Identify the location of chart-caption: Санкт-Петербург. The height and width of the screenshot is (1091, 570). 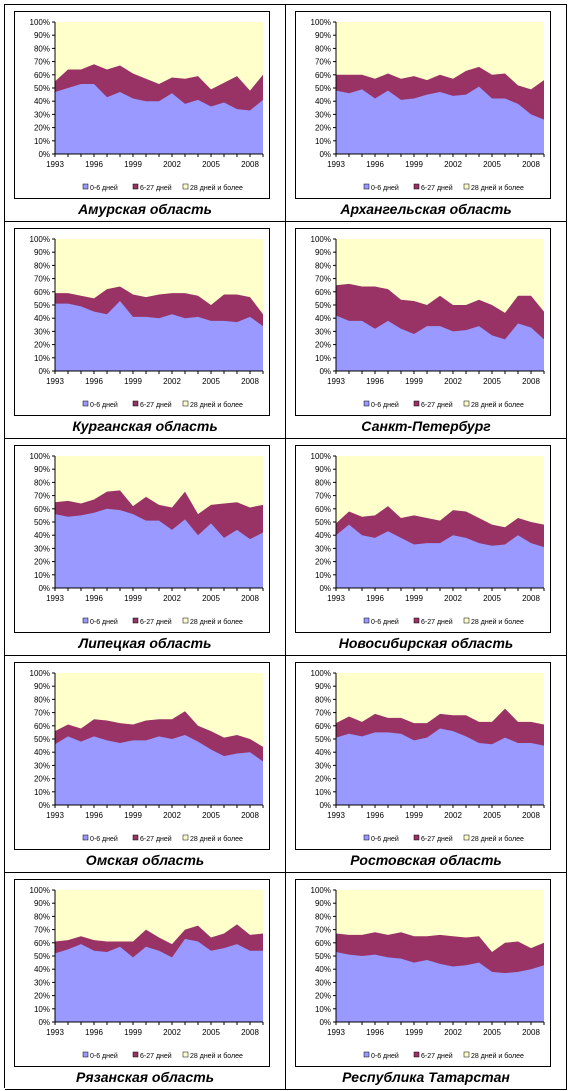
(426, 426).